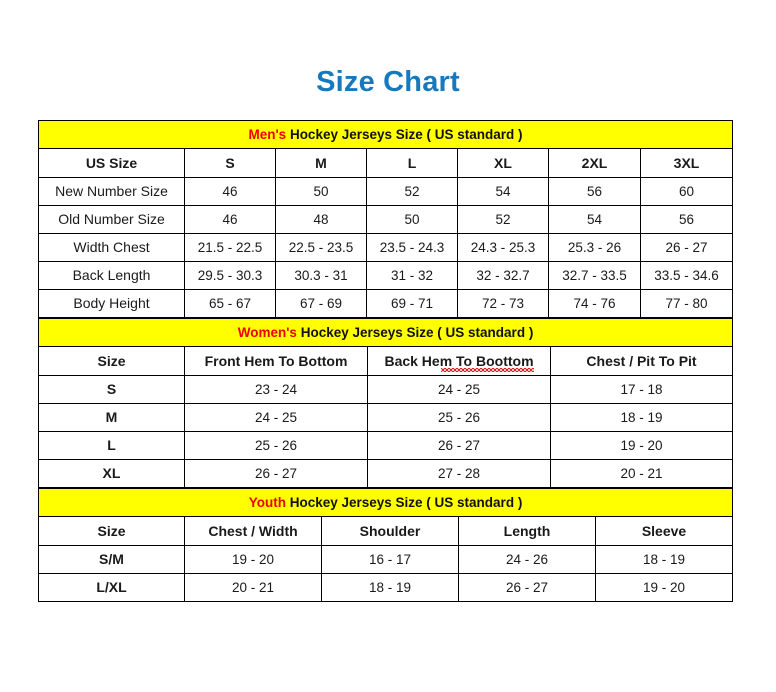 The width and height of the screenshot is (776, 692). I want to click on womens-col-header-2: Back Hem To Boottom, so click(459, 361).